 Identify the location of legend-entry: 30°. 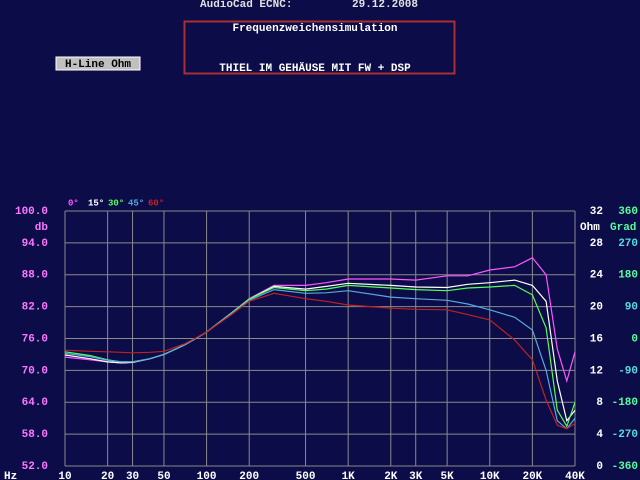
(116, 203).